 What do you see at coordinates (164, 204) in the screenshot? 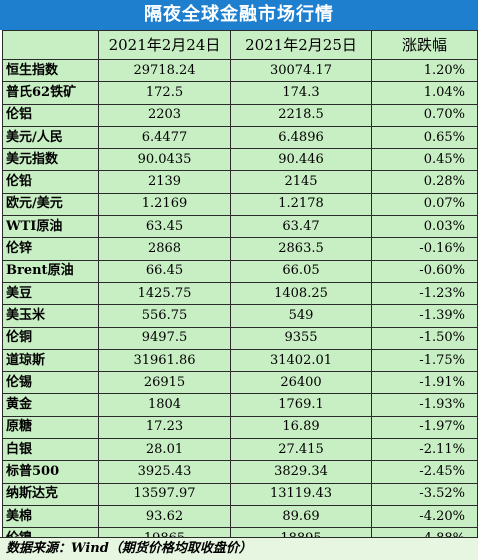
I see `row-date1-value: 1.2169` at bounding box center [164, 204].